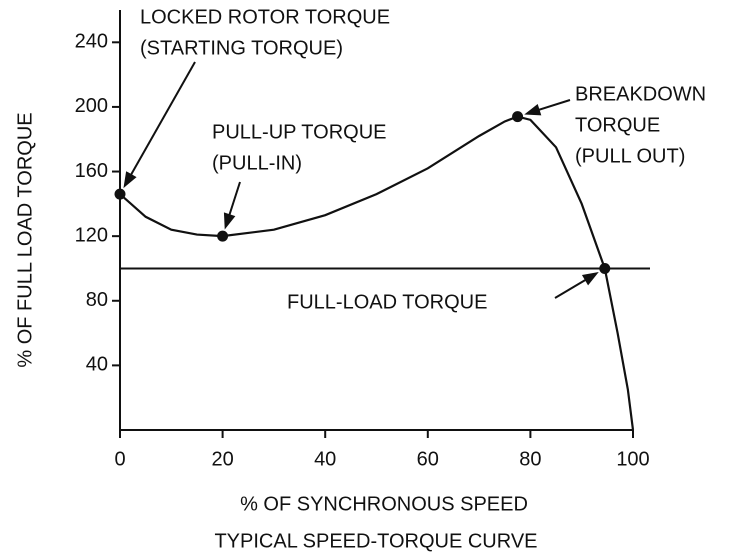  I want to click on x-tick-label: 40, so click(325, 459).